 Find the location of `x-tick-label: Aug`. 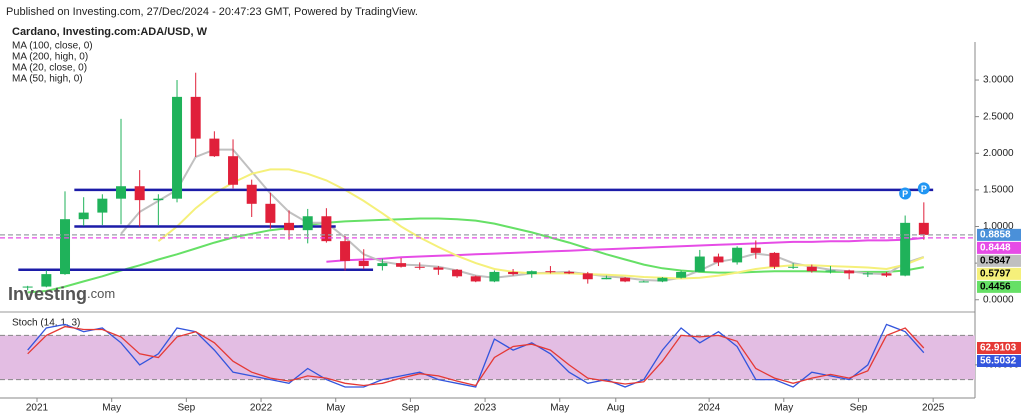

x-tick-label: Aug is located at coordinates (616, 408).